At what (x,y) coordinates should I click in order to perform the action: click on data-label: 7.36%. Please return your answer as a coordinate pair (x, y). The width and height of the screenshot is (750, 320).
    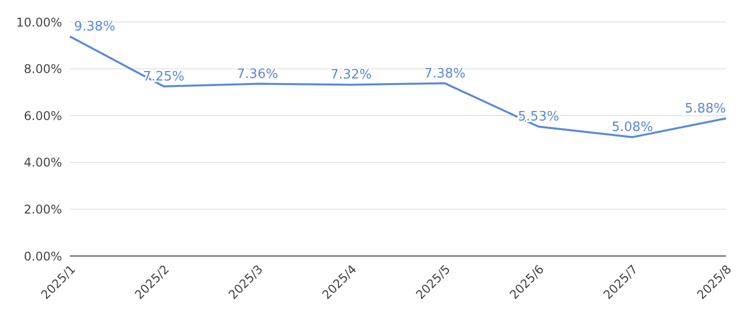
    Looking at the image, I should click on (257, 74).